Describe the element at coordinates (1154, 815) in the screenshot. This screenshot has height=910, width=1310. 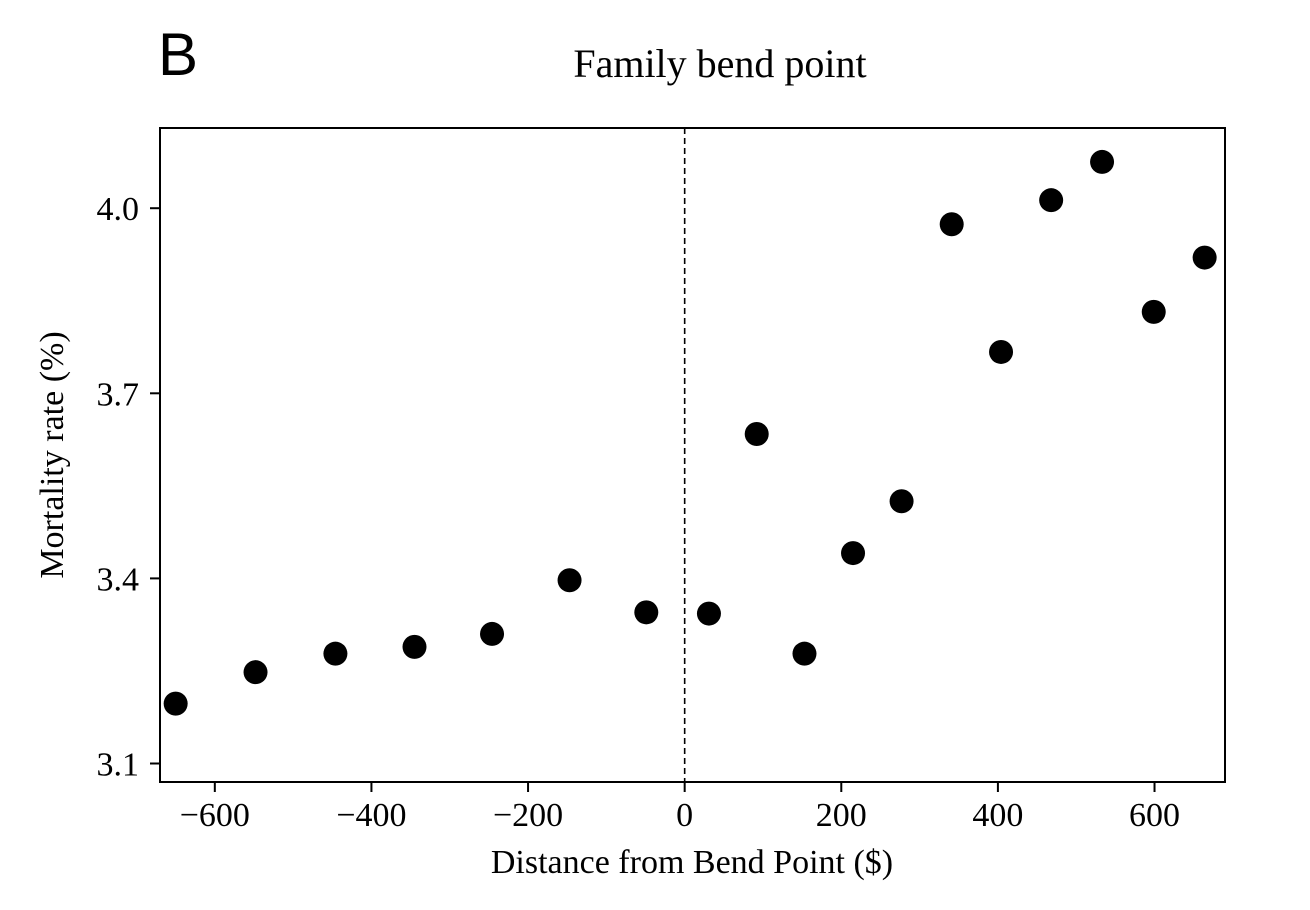
I see `x-tick-label: 600` at that location.